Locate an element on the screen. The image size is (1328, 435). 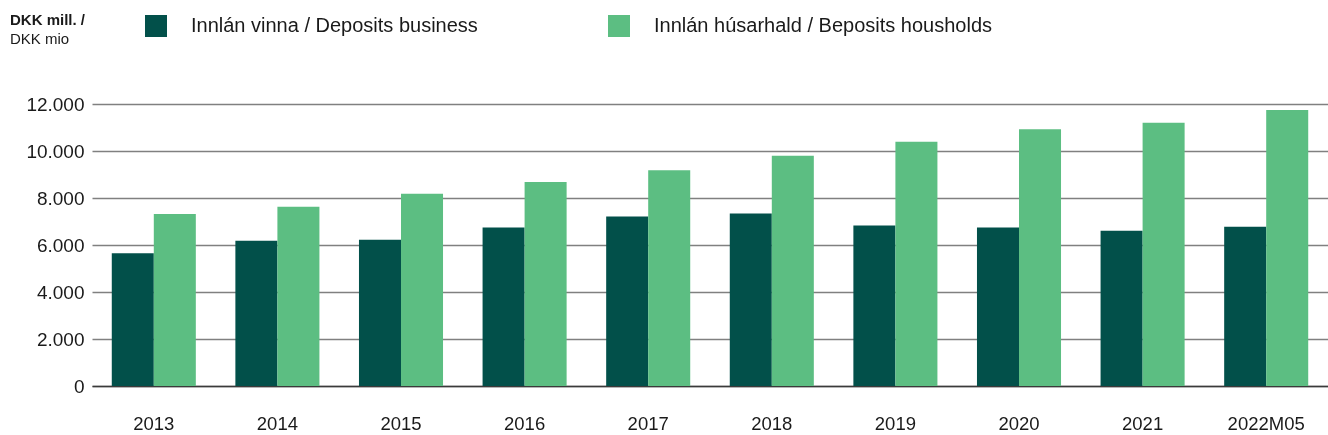
x-tick-label: 2014 is located at coordinates (277, 423).